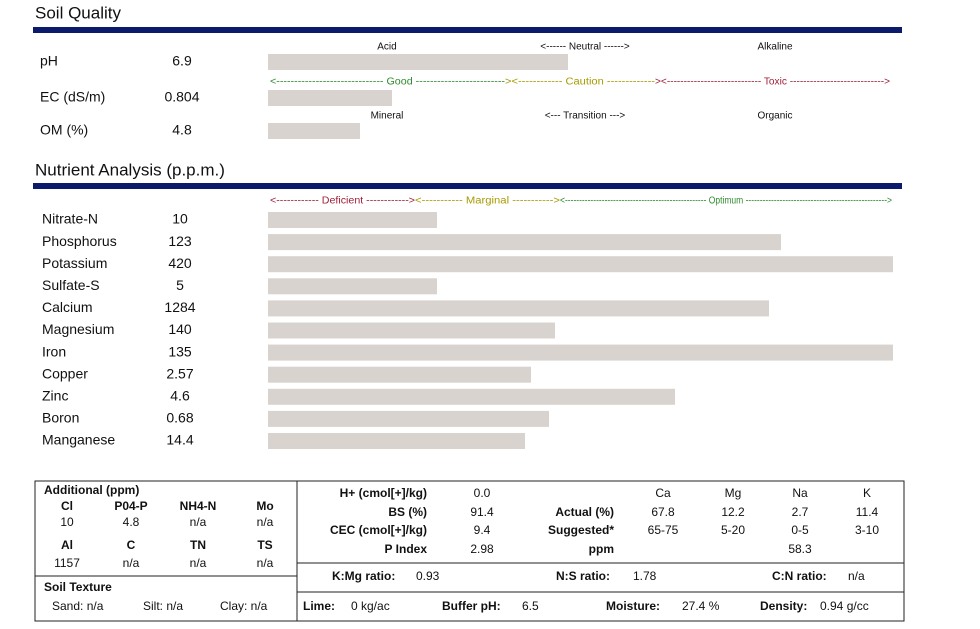  I want to click on section-title: Soil Quality, so click(78, 12).